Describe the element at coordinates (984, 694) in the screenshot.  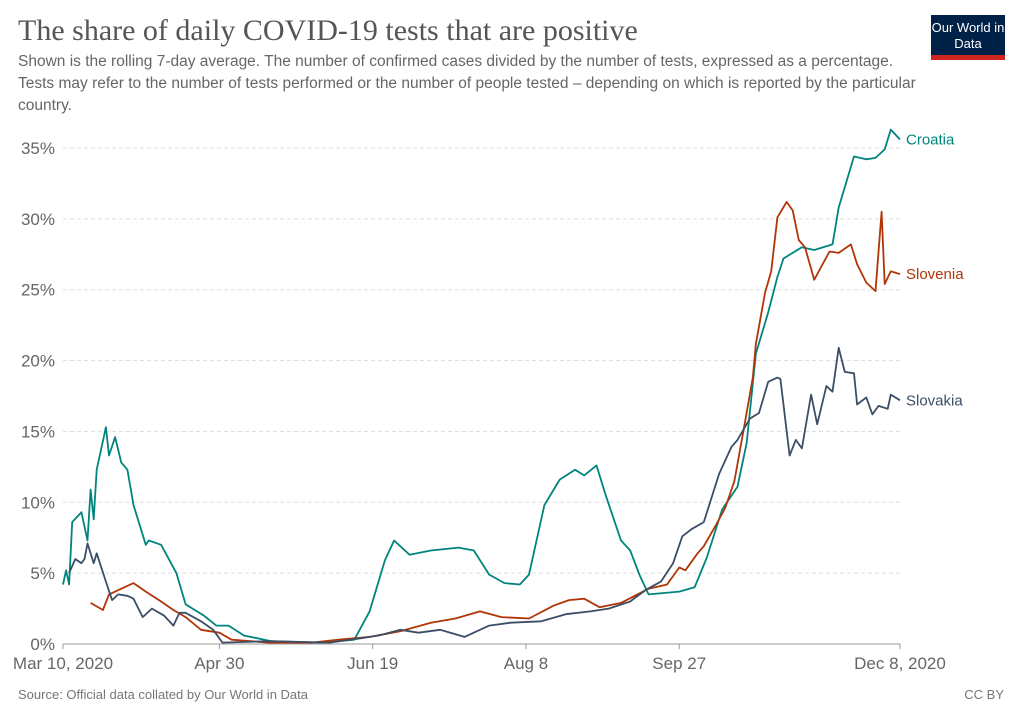
I see `license-link: CC BY` at that location.